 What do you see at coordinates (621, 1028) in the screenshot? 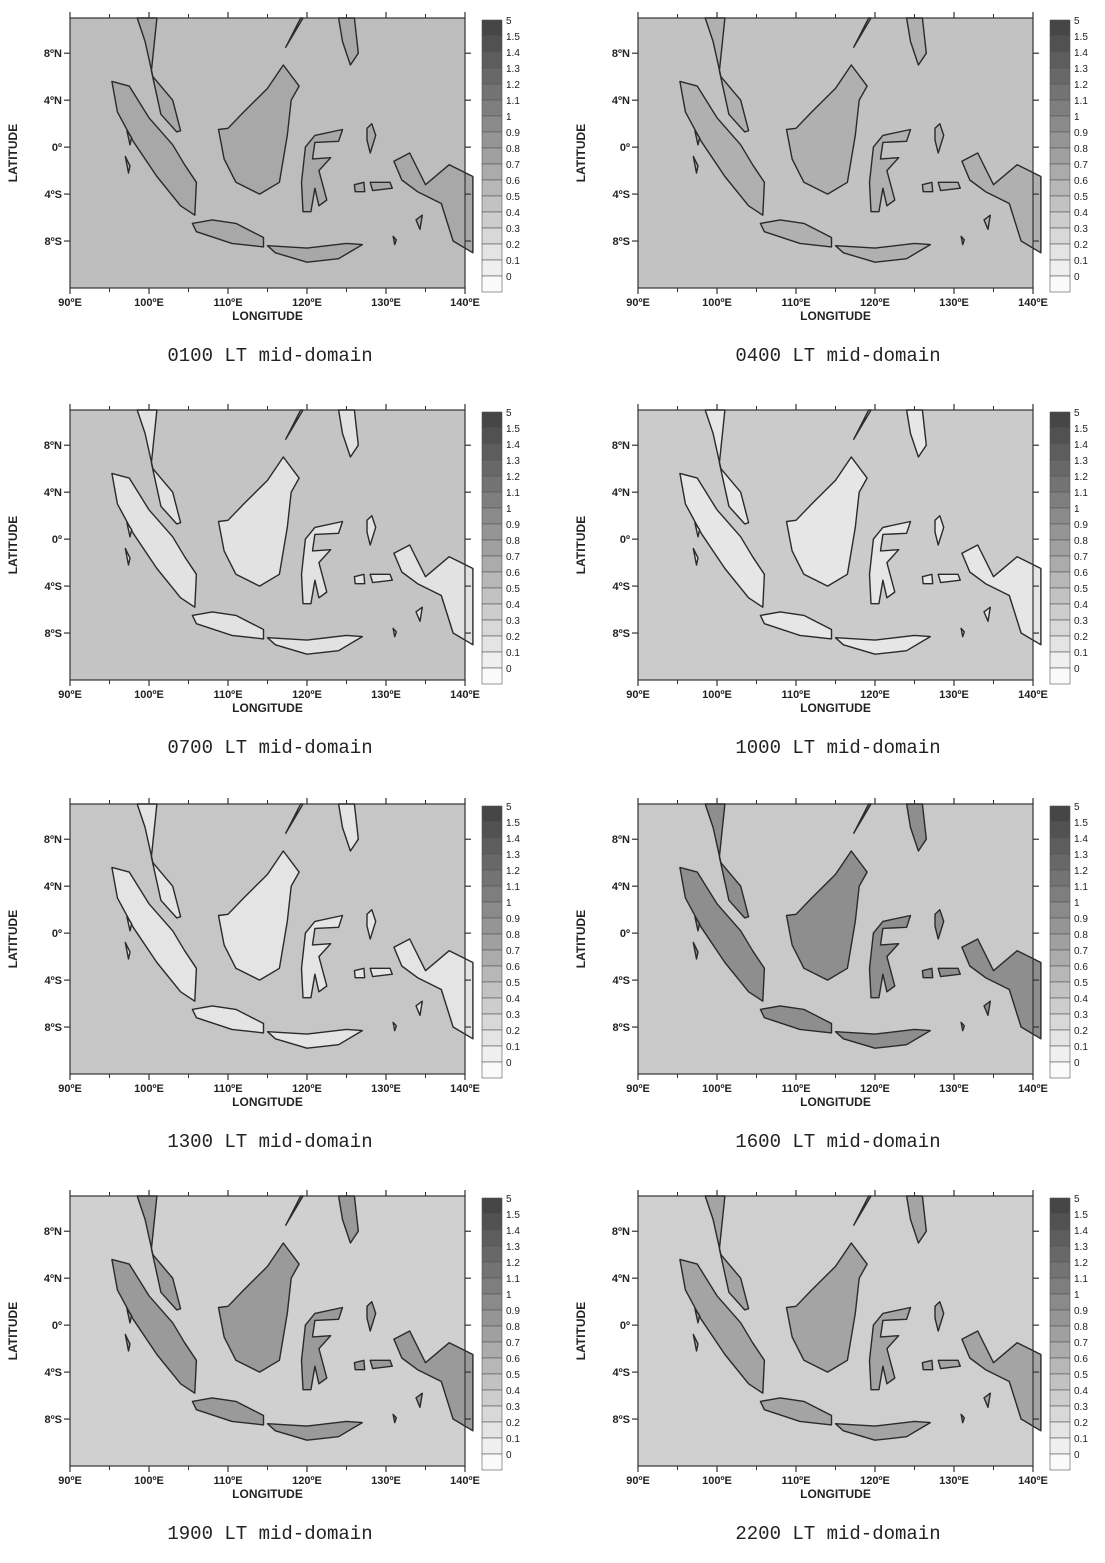
I see `lat-tick-label: 8ºS` at bounding box center [621, 1028].